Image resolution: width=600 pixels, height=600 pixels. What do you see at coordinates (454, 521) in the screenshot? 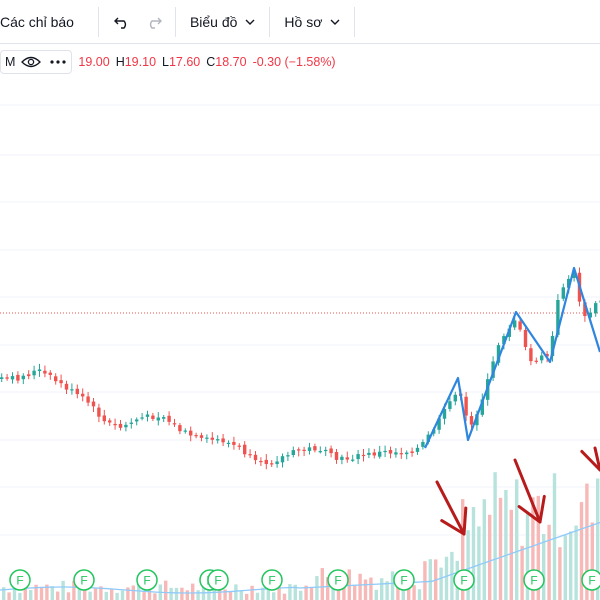
I see `annotation-arrow-head` at bounding box center [454, 521].